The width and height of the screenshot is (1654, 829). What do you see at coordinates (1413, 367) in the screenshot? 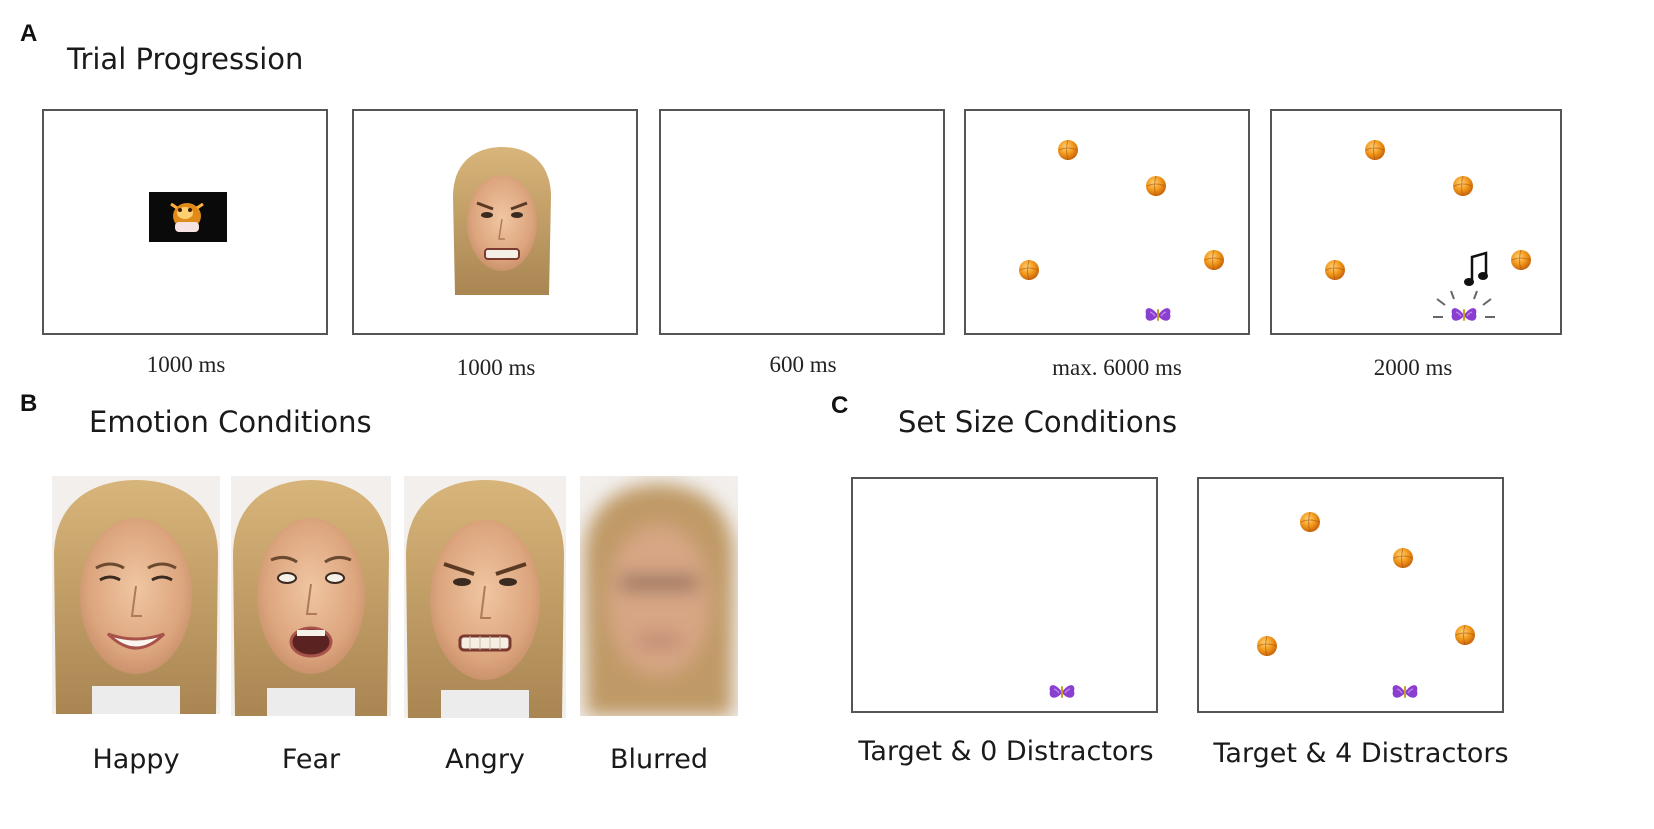
I see `duration-label: 2000 ms` at bounding box center [1413, 367].